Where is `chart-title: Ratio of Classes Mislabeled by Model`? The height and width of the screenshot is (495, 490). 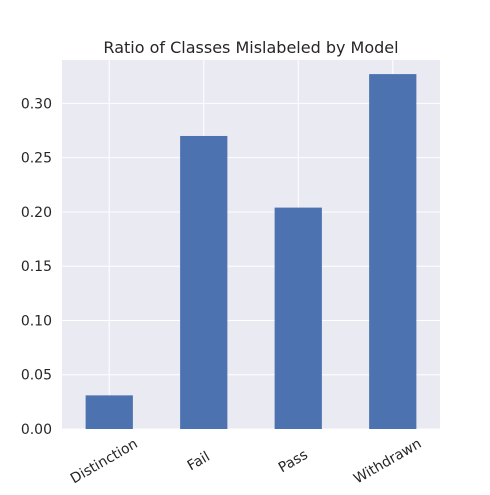 chart-title: Ratio of Classes Mislabeled by Model is located at coordinates (250, 47).